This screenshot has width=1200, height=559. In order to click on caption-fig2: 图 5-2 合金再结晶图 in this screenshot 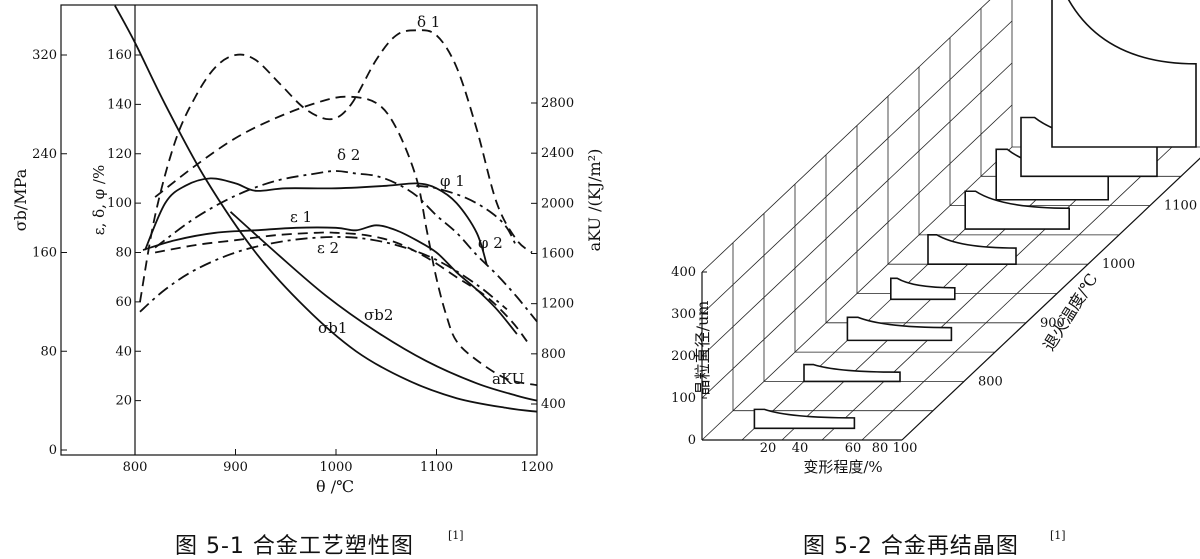, I will do `click(911, 546)`.